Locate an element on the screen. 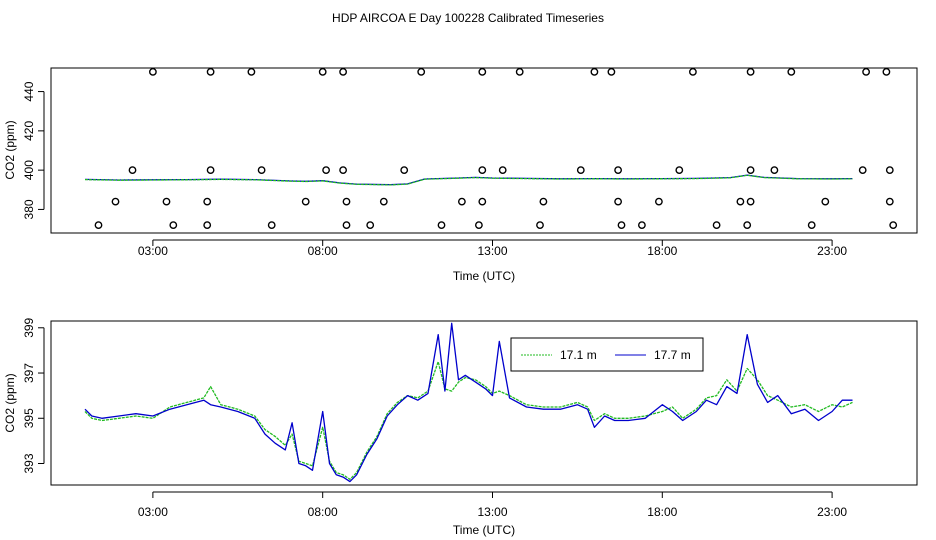 The image size is (936, 540). top-x-tick-label: 23:00 is located at coordinates (832, 251).